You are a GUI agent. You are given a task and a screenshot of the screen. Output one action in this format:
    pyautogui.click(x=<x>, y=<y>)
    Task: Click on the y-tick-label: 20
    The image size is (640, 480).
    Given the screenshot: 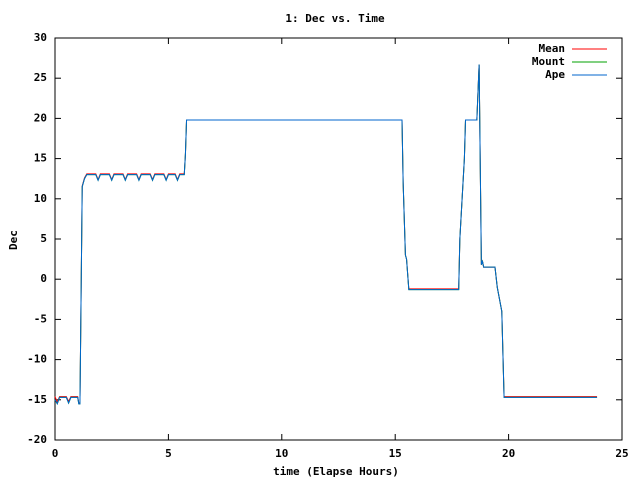 What is the action you would take?
    pyautogui.click(x=40, y=117)
    